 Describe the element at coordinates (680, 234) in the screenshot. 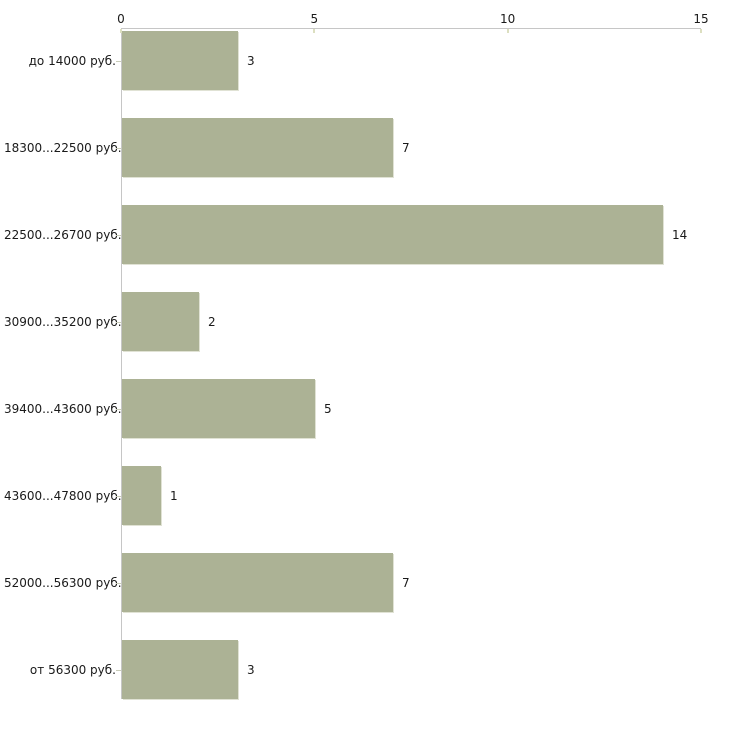

I see `value-label: 14` at that location.